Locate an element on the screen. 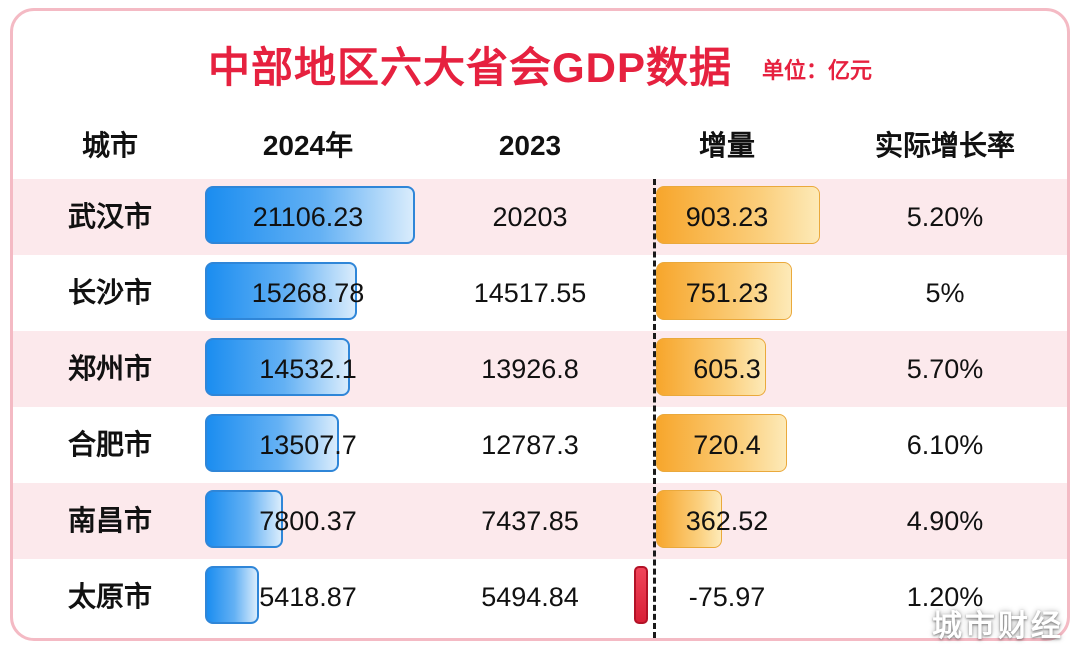  growth-rate-value: 5% is located at coordinates (945, 293).